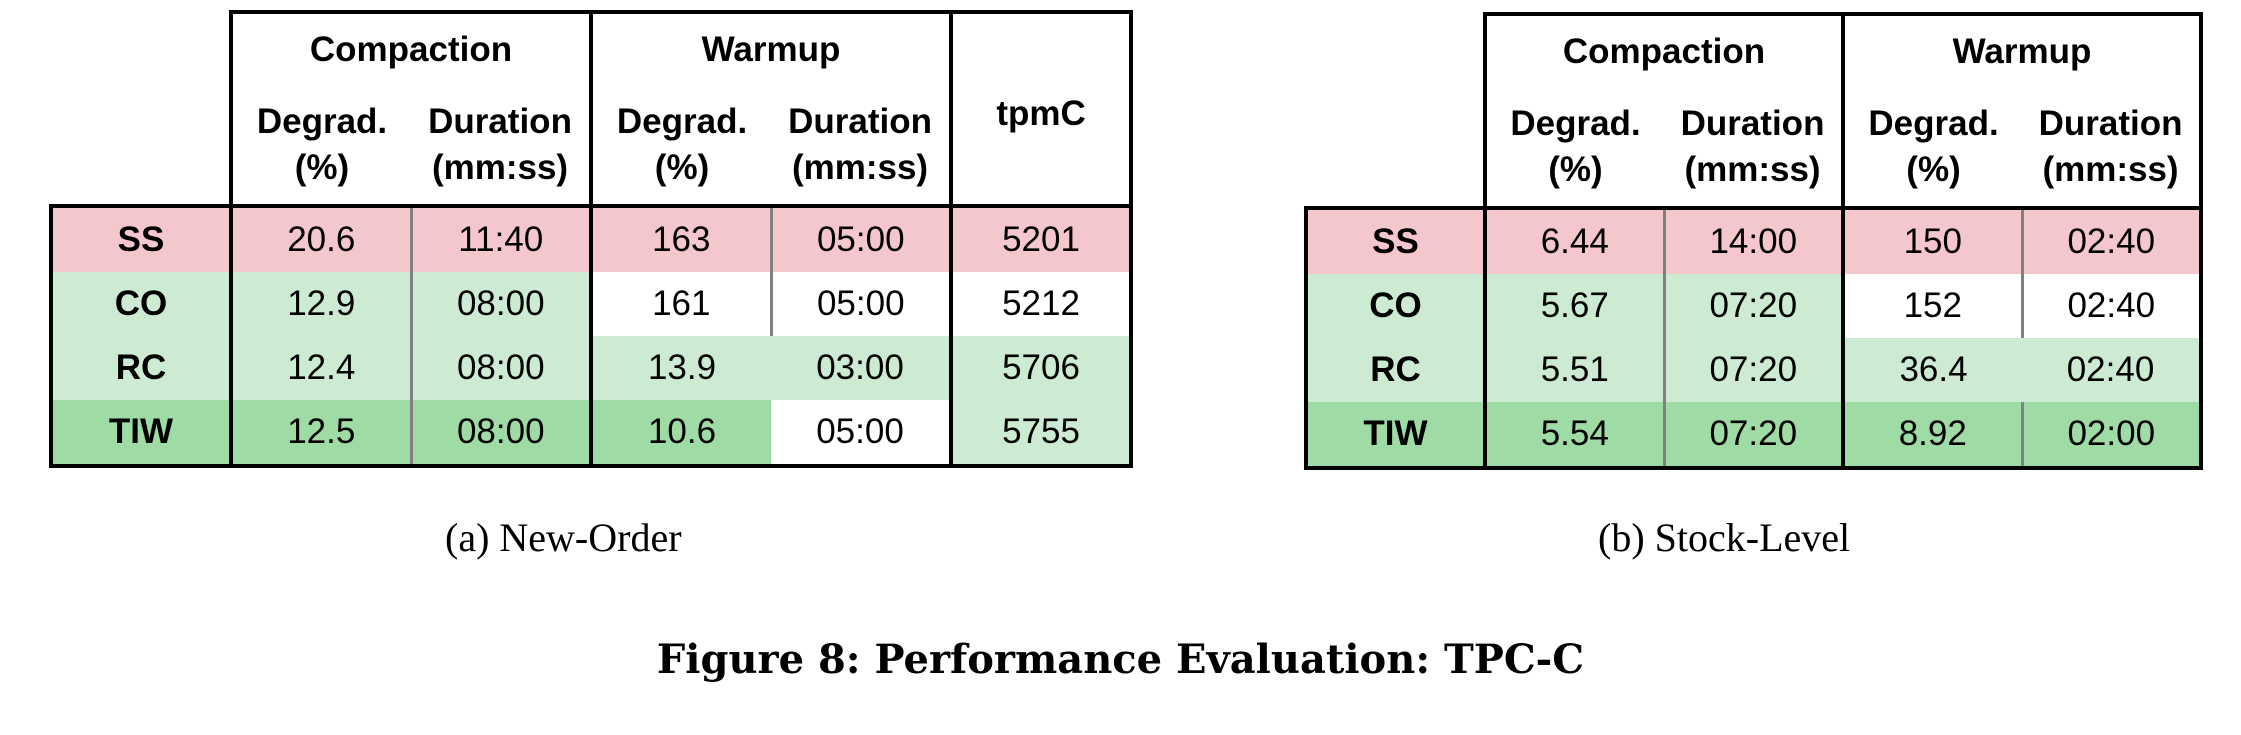 This screenshot has width=2241, height=735. What do you see at coordinates (861, 368) in the screenshot?
I see `warmup-duration: 03:00` at bounding box center [861, 368].